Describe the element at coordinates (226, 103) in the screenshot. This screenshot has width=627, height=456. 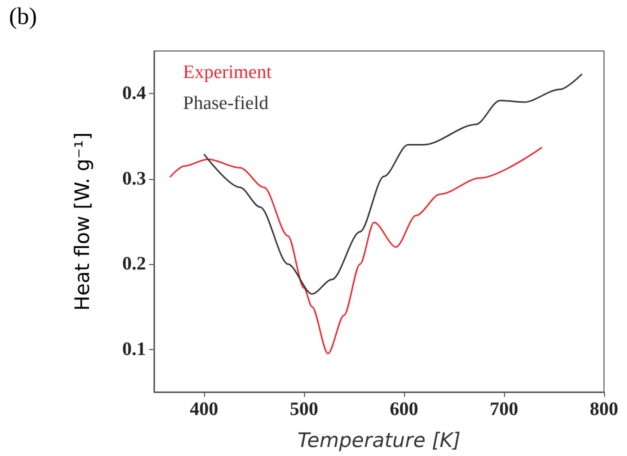
I see `text: Phase-field` at that location.